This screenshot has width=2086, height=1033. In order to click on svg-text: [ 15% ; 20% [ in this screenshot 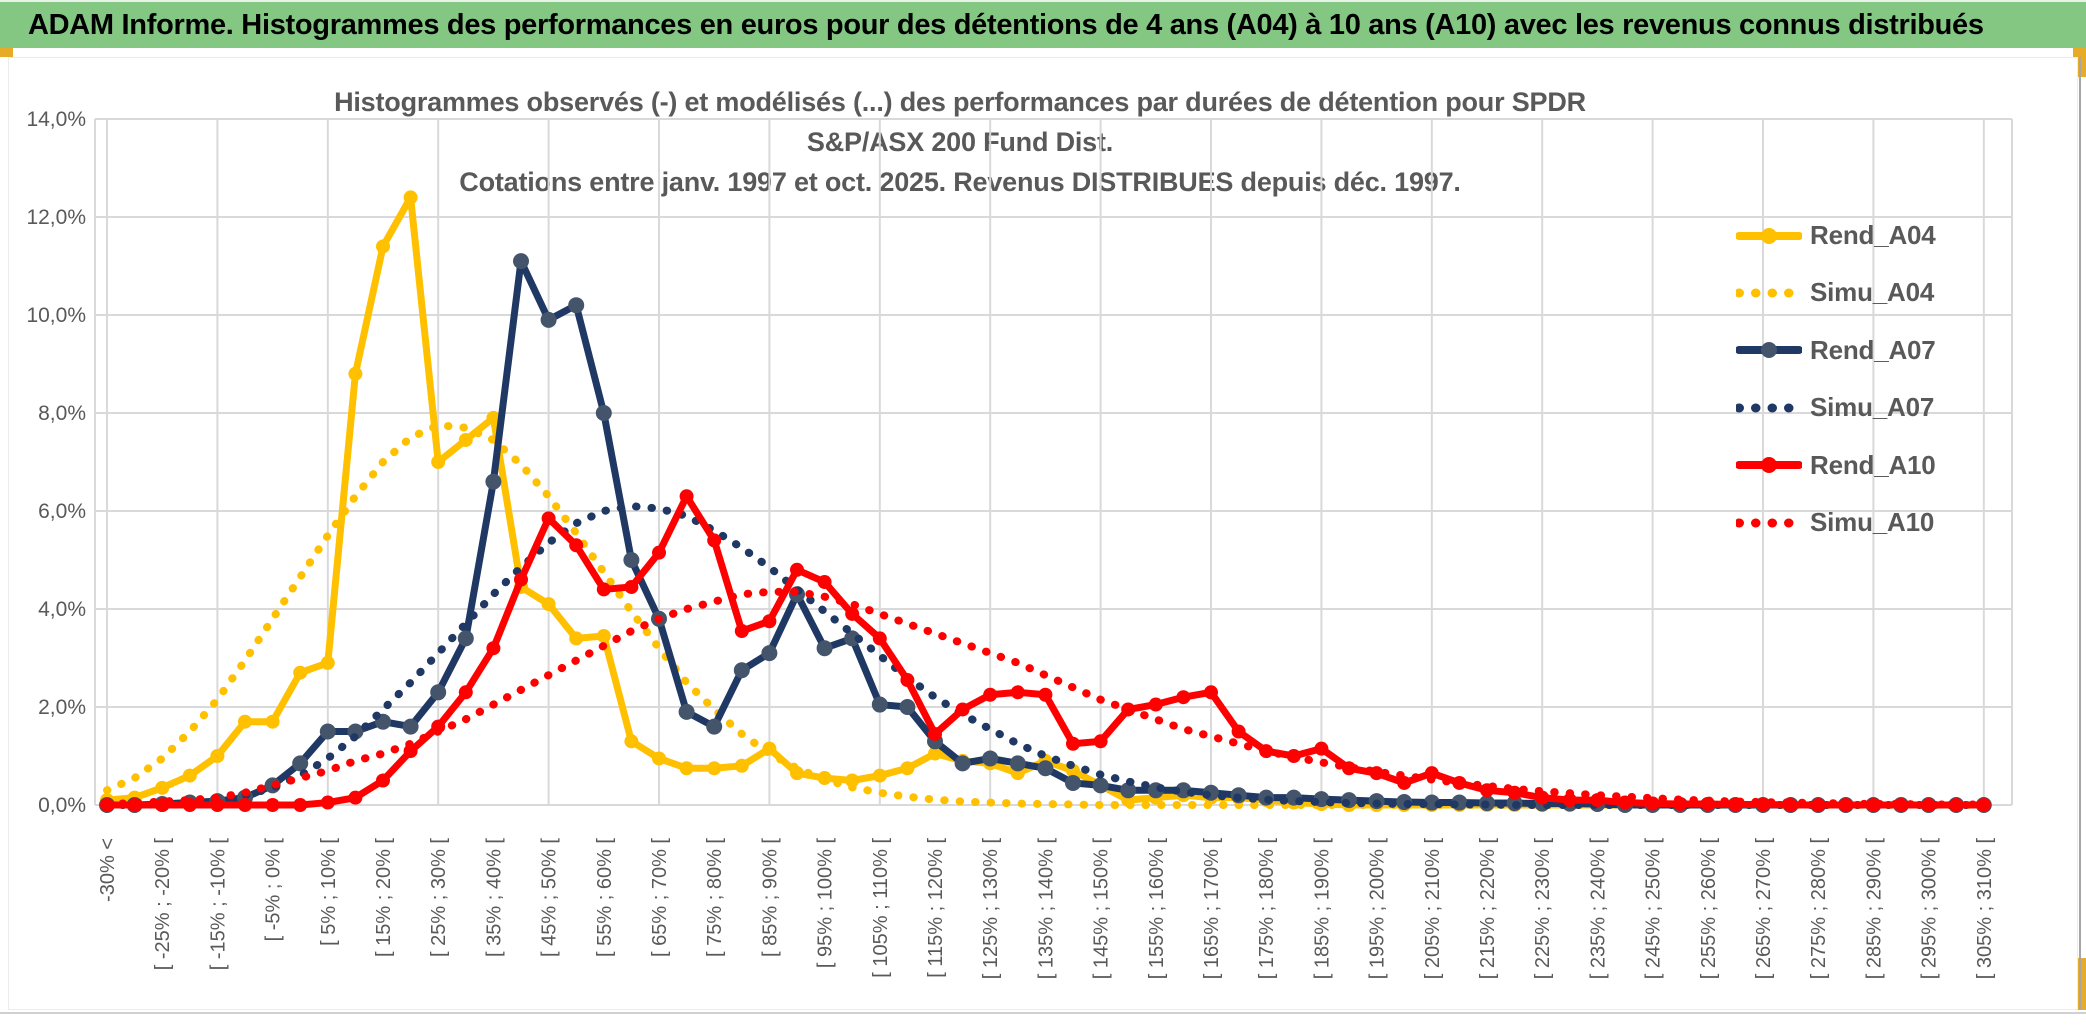, I will do `click(384, 897)`.